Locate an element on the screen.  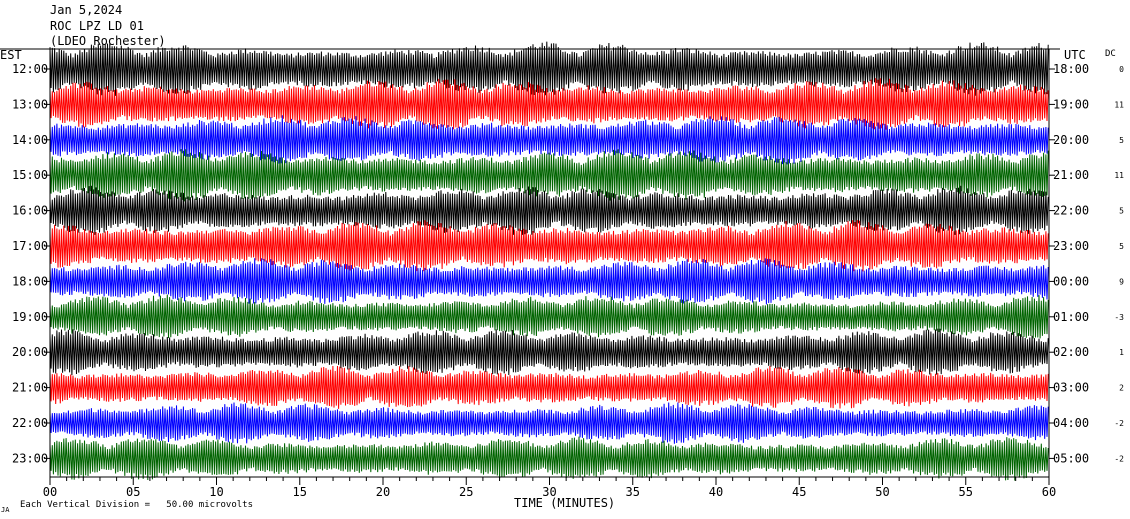
x-tick-label: 40 is located at coordinates (716, 492).